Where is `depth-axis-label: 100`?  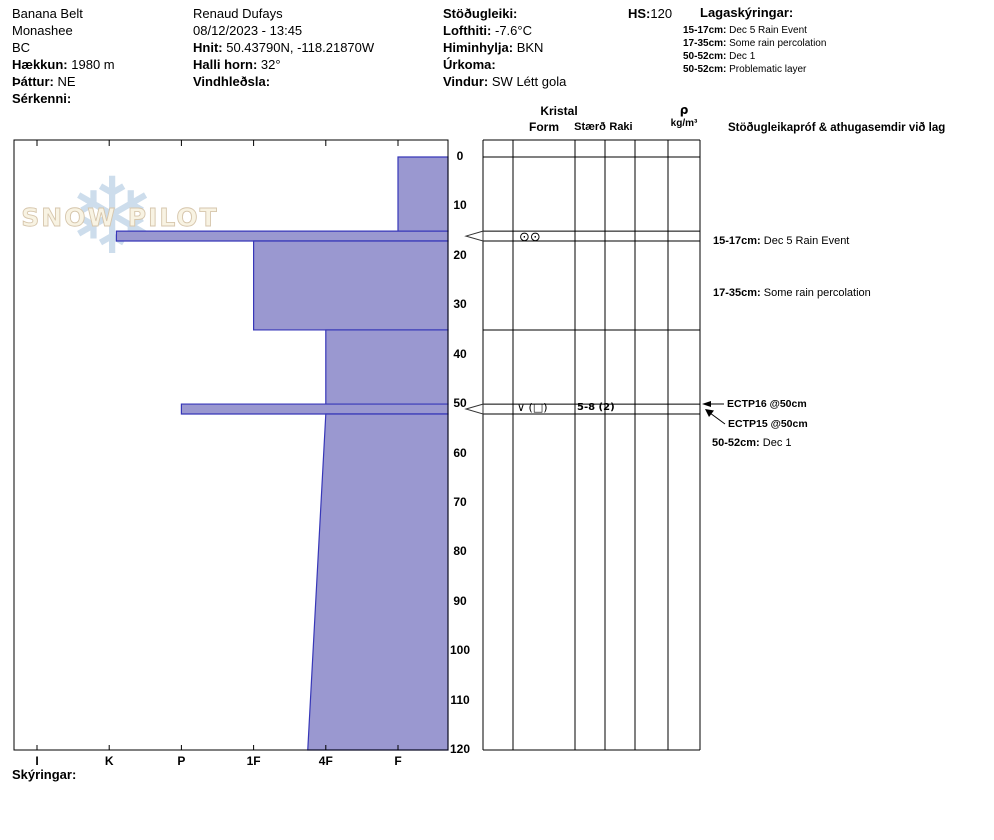 depth-axis-label: 100 is located at coordinates (460, 650).